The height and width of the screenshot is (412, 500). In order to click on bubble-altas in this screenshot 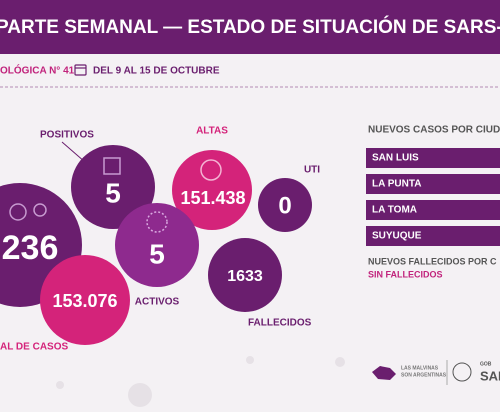, I will do `click(212, 190)`.